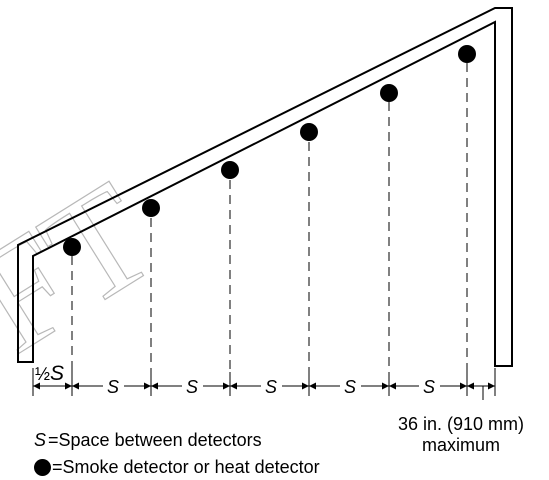 The image size is (549, 480). Describe the element at coordinates (42, 467) in the screenshot. I see `detector-symbol-icon` at that location.